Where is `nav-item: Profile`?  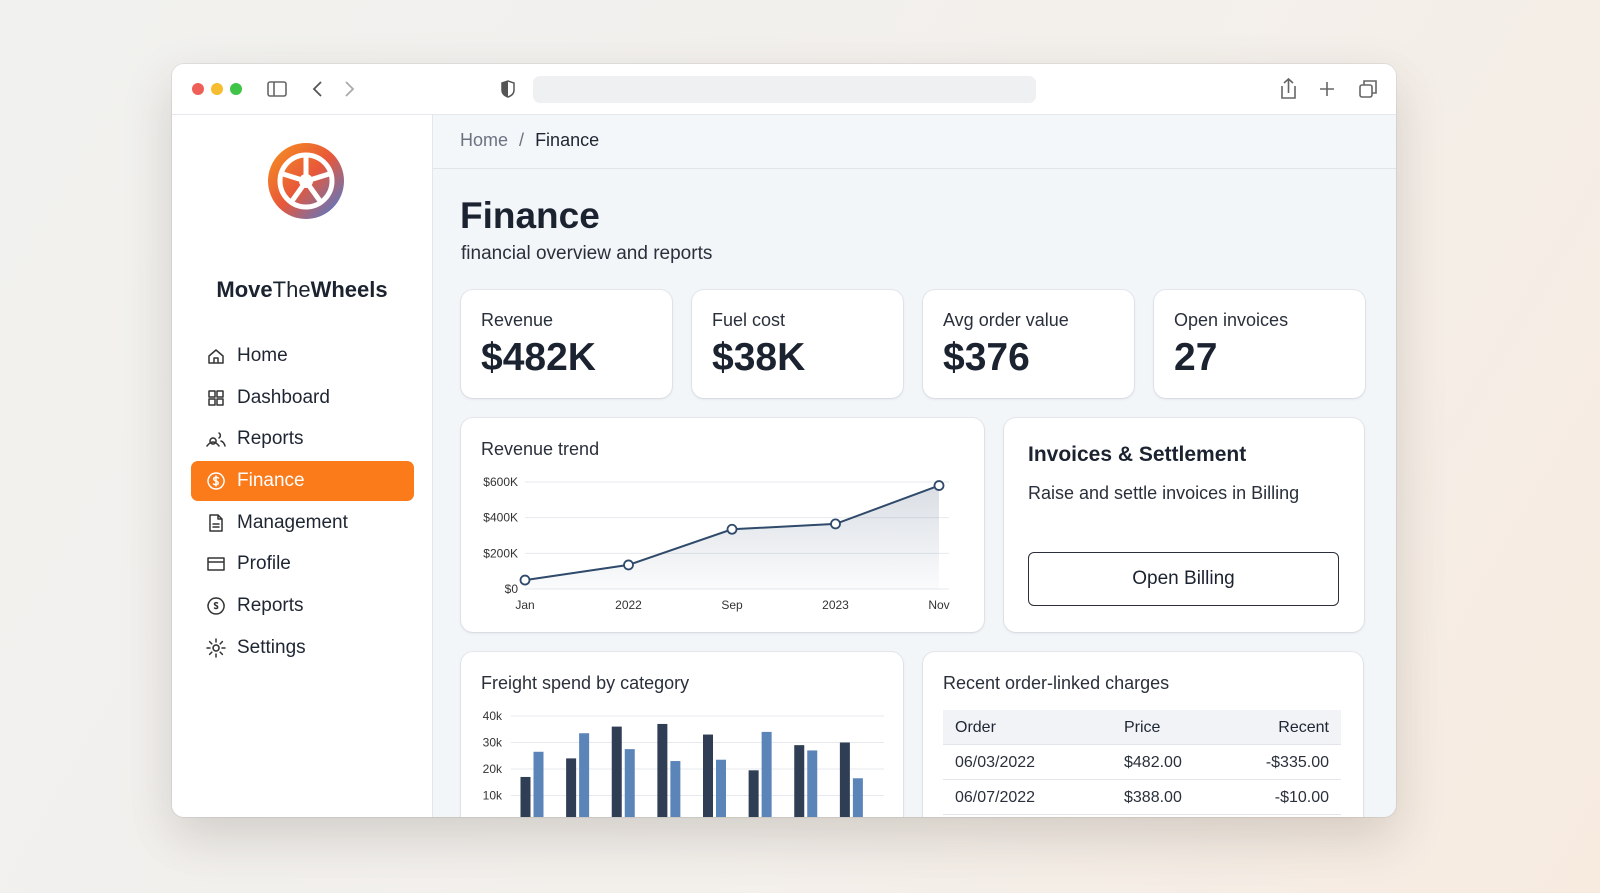 nav-item: Profile is located at coordinates (302, 564).